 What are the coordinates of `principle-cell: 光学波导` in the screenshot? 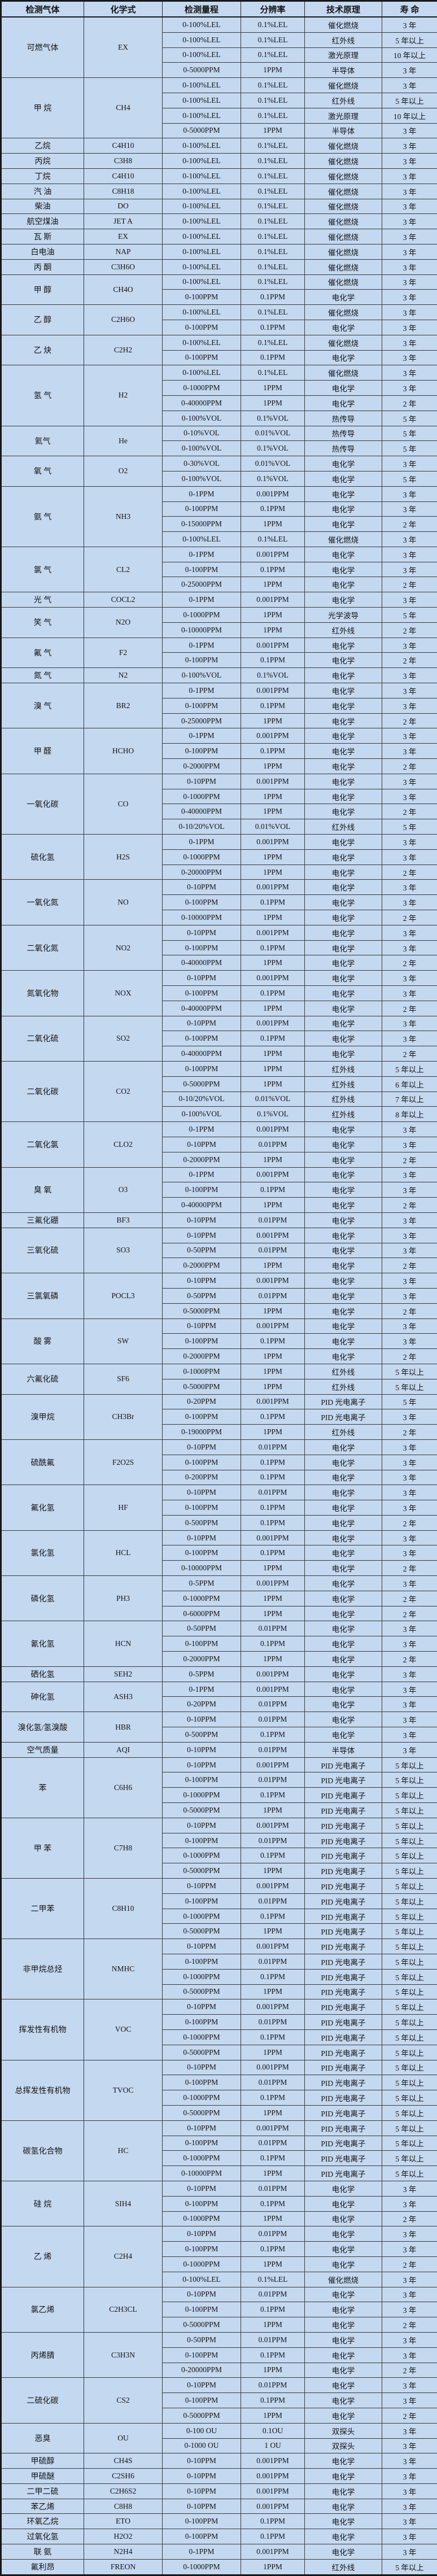 It's located at (343, 615).